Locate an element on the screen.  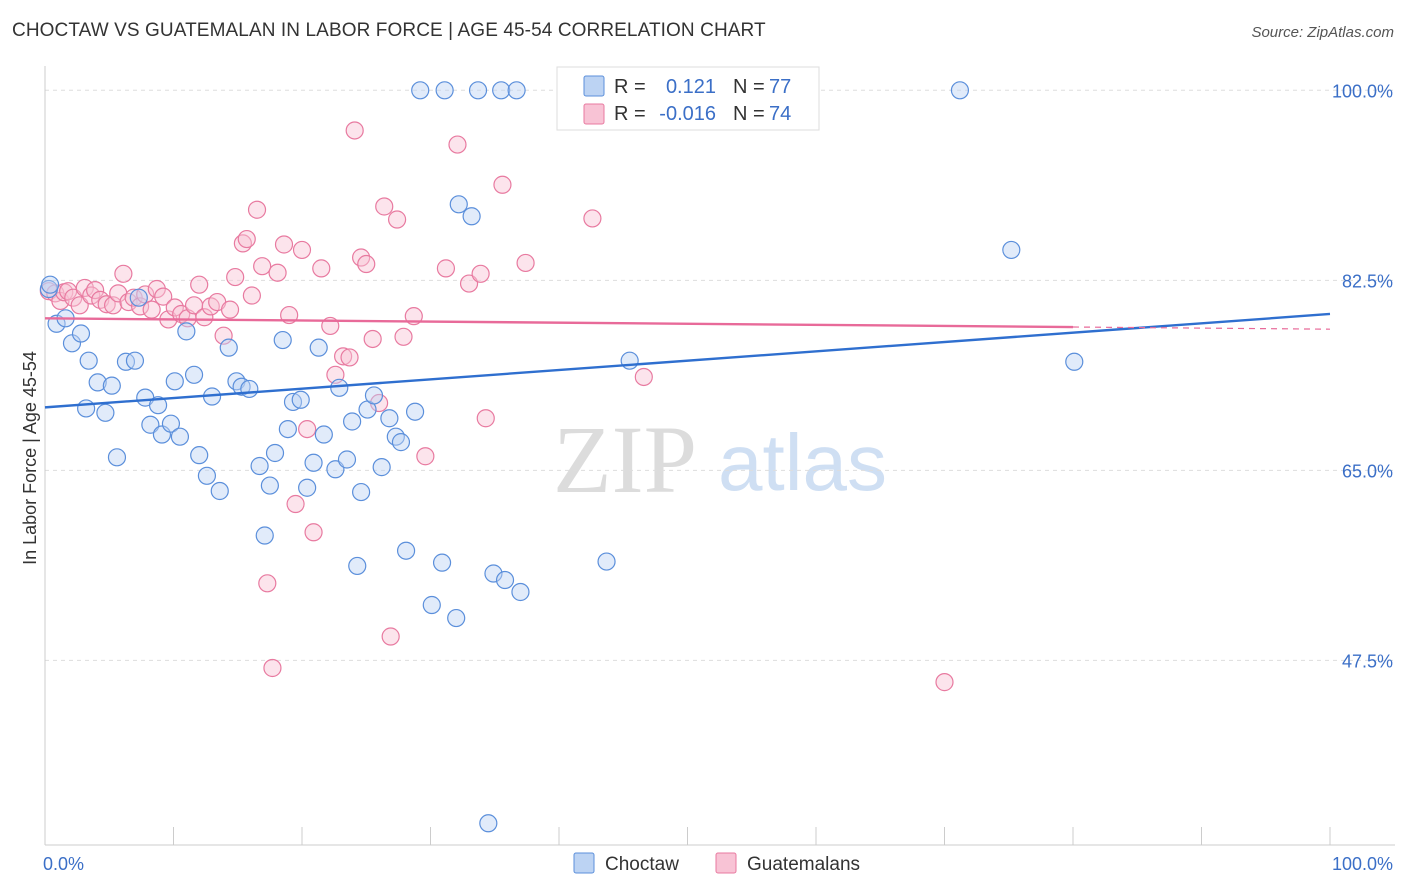
legend-n-guatemalans: 74 is located at coordinates (780, 114).